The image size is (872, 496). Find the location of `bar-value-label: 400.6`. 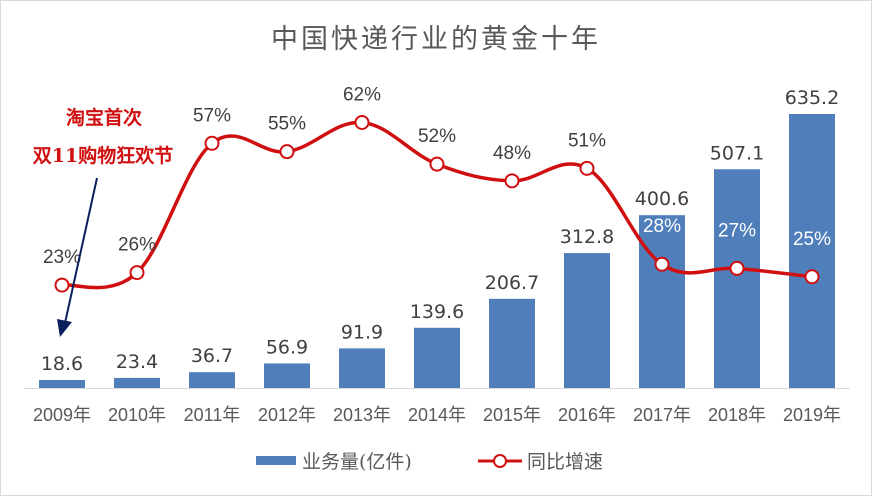

bar-value-label: 400.6 is located at coordinates (662, 199).